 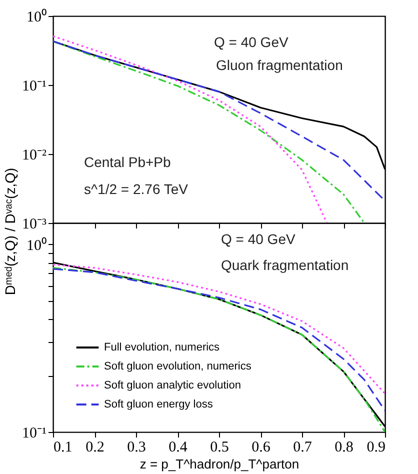 I want to click on annotation: s^1/2 = 2.76 TeV, so click(x=136, y=189).